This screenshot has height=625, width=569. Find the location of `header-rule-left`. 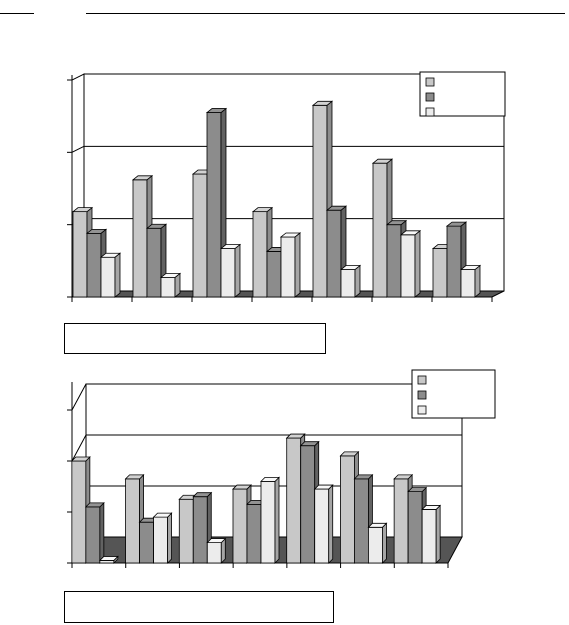

header-rule-left is located at coordinates (17, 13).